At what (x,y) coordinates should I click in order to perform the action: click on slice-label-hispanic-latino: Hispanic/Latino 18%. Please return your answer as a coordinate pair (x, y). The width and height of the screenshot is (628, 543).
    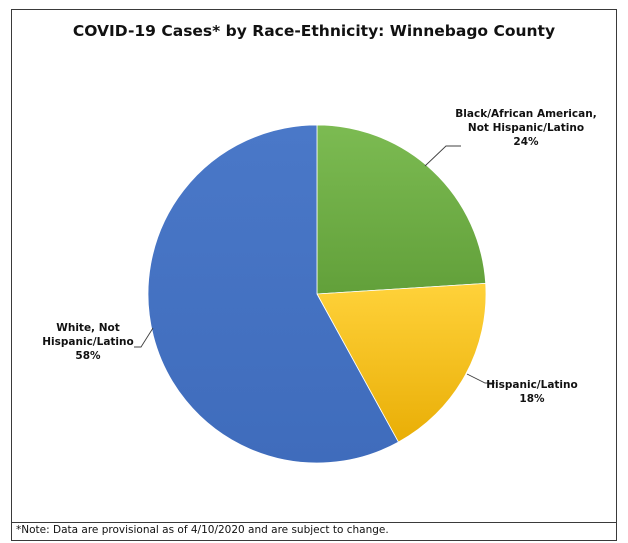
    Looking at the image, I should click on (532, 392).